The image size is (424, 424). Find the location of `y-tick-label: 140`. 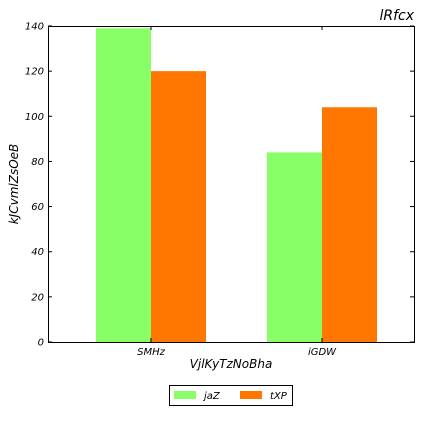

y-tick-label: 140 is located at coordinates (34, 27).